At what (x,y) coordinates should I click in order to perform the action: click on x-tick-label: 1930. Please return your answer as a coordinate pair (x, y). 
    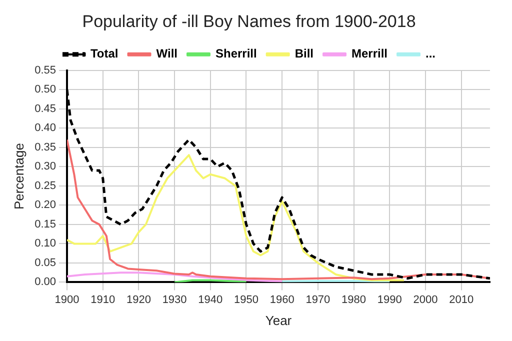
    Looking at the image, I should click on (174, 300).